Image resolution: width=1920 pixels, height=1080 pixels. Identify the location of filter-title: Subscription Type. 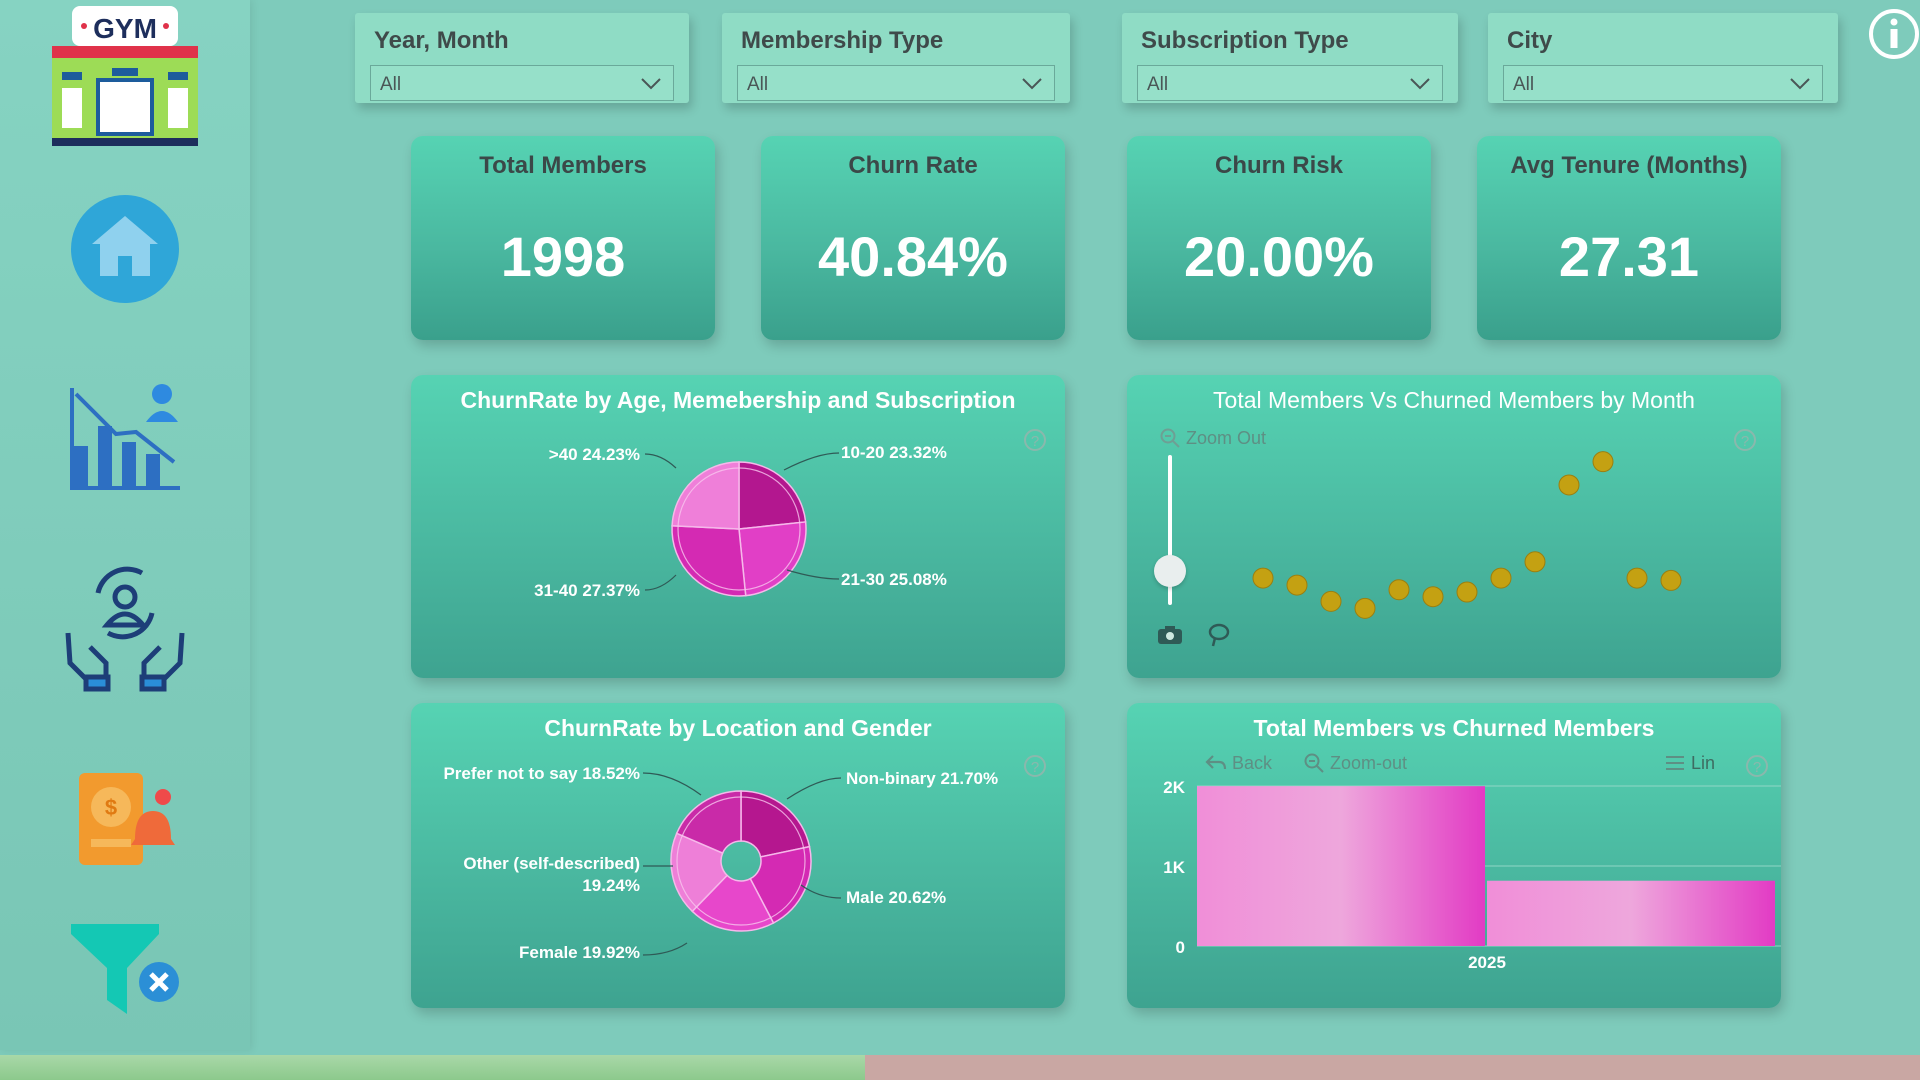
(1245, 40).